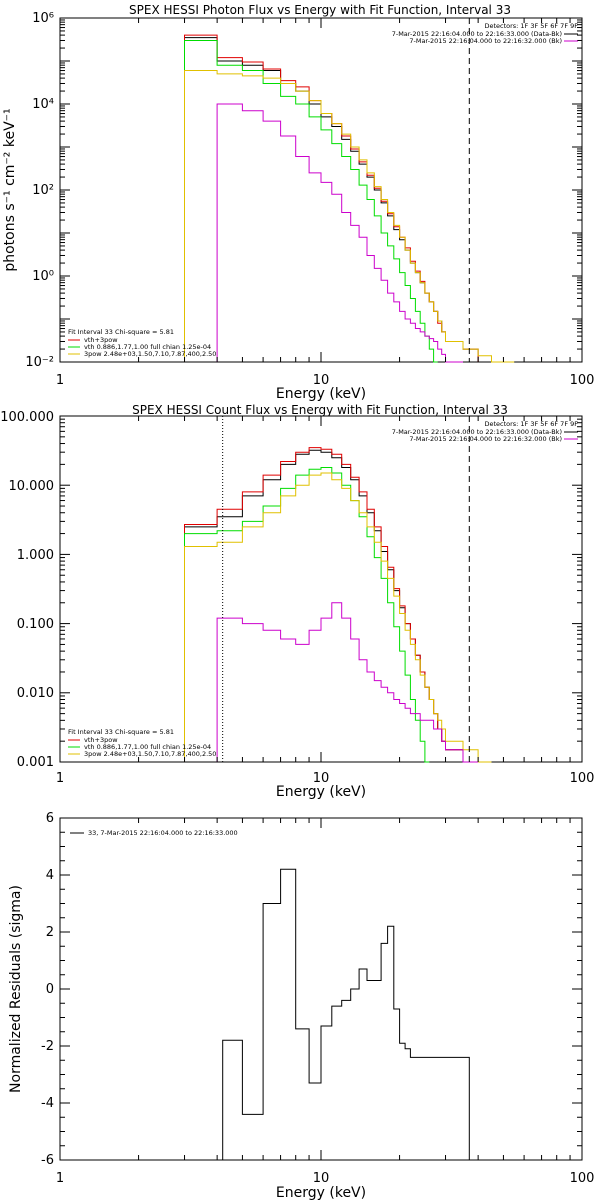  What do you see at coordinates (32, 486) in the screenshot?
I see `count-flux-y-tick-10.000: 10.000` at bounding box center [32, 486].